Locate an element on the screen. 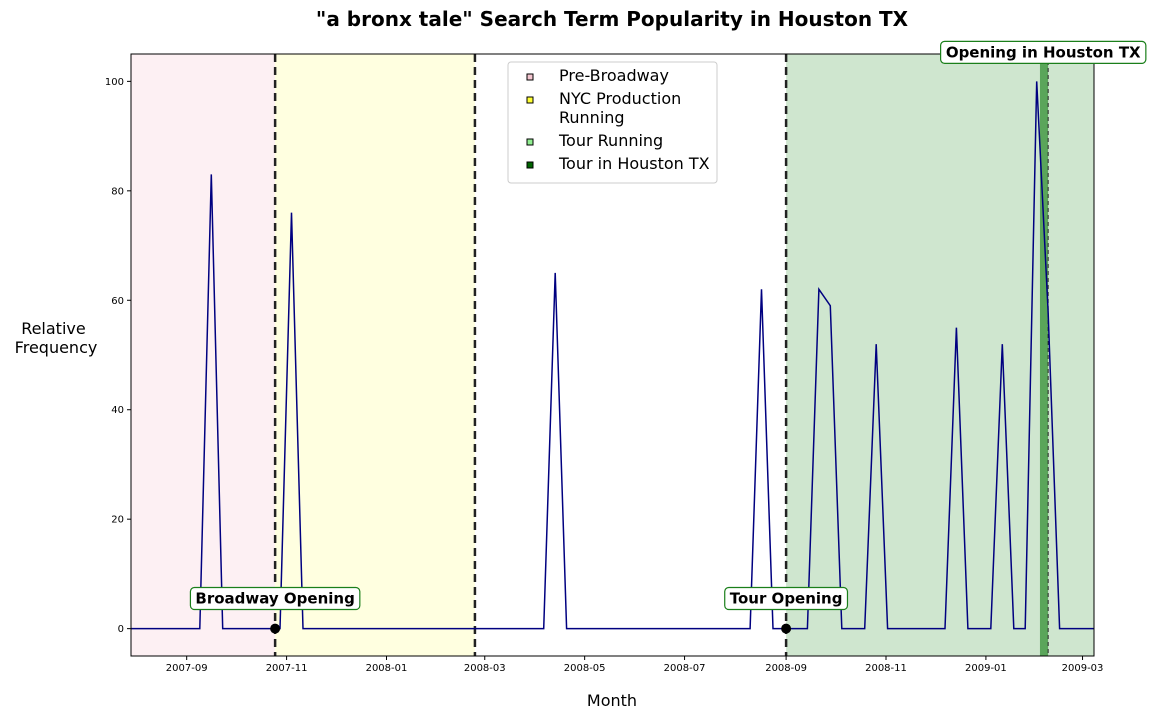 This screenshot has width=1152, height=720. legend-label-2: Tour Running is located at coordinates (610, 140).